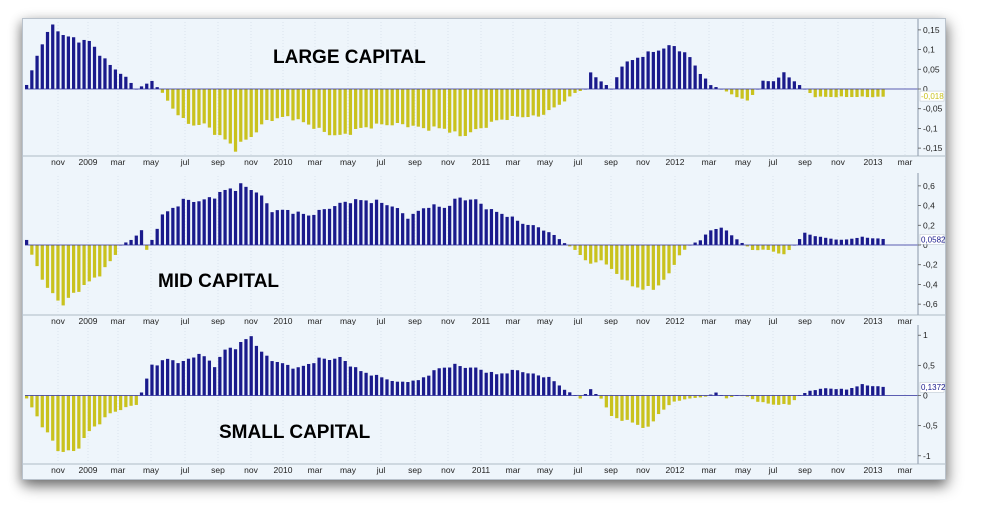  Describe the element at coordinates (931, 30) in the screenshot. I see `y-tick-label: 0,15` at that location.